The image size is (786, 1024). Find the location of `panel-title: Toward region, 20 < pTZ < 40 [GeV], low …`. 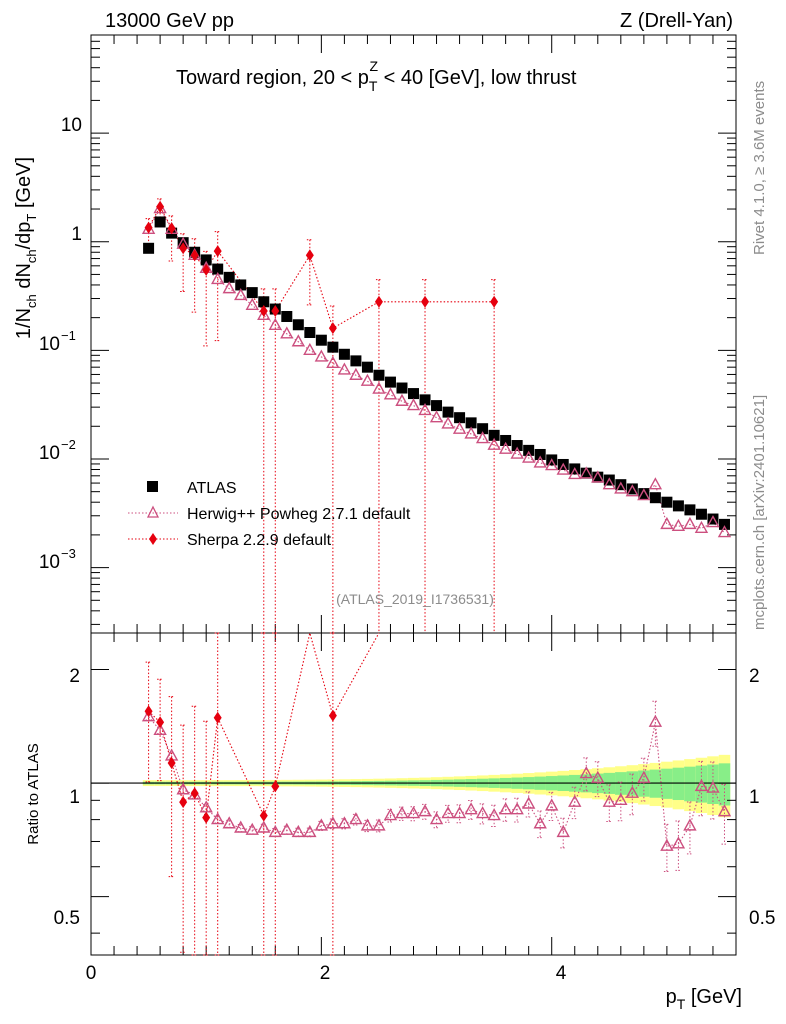

panel-title: Toward region, 20 < pTZ < 40 [GeV], low … is located at coordinates (376, 76).